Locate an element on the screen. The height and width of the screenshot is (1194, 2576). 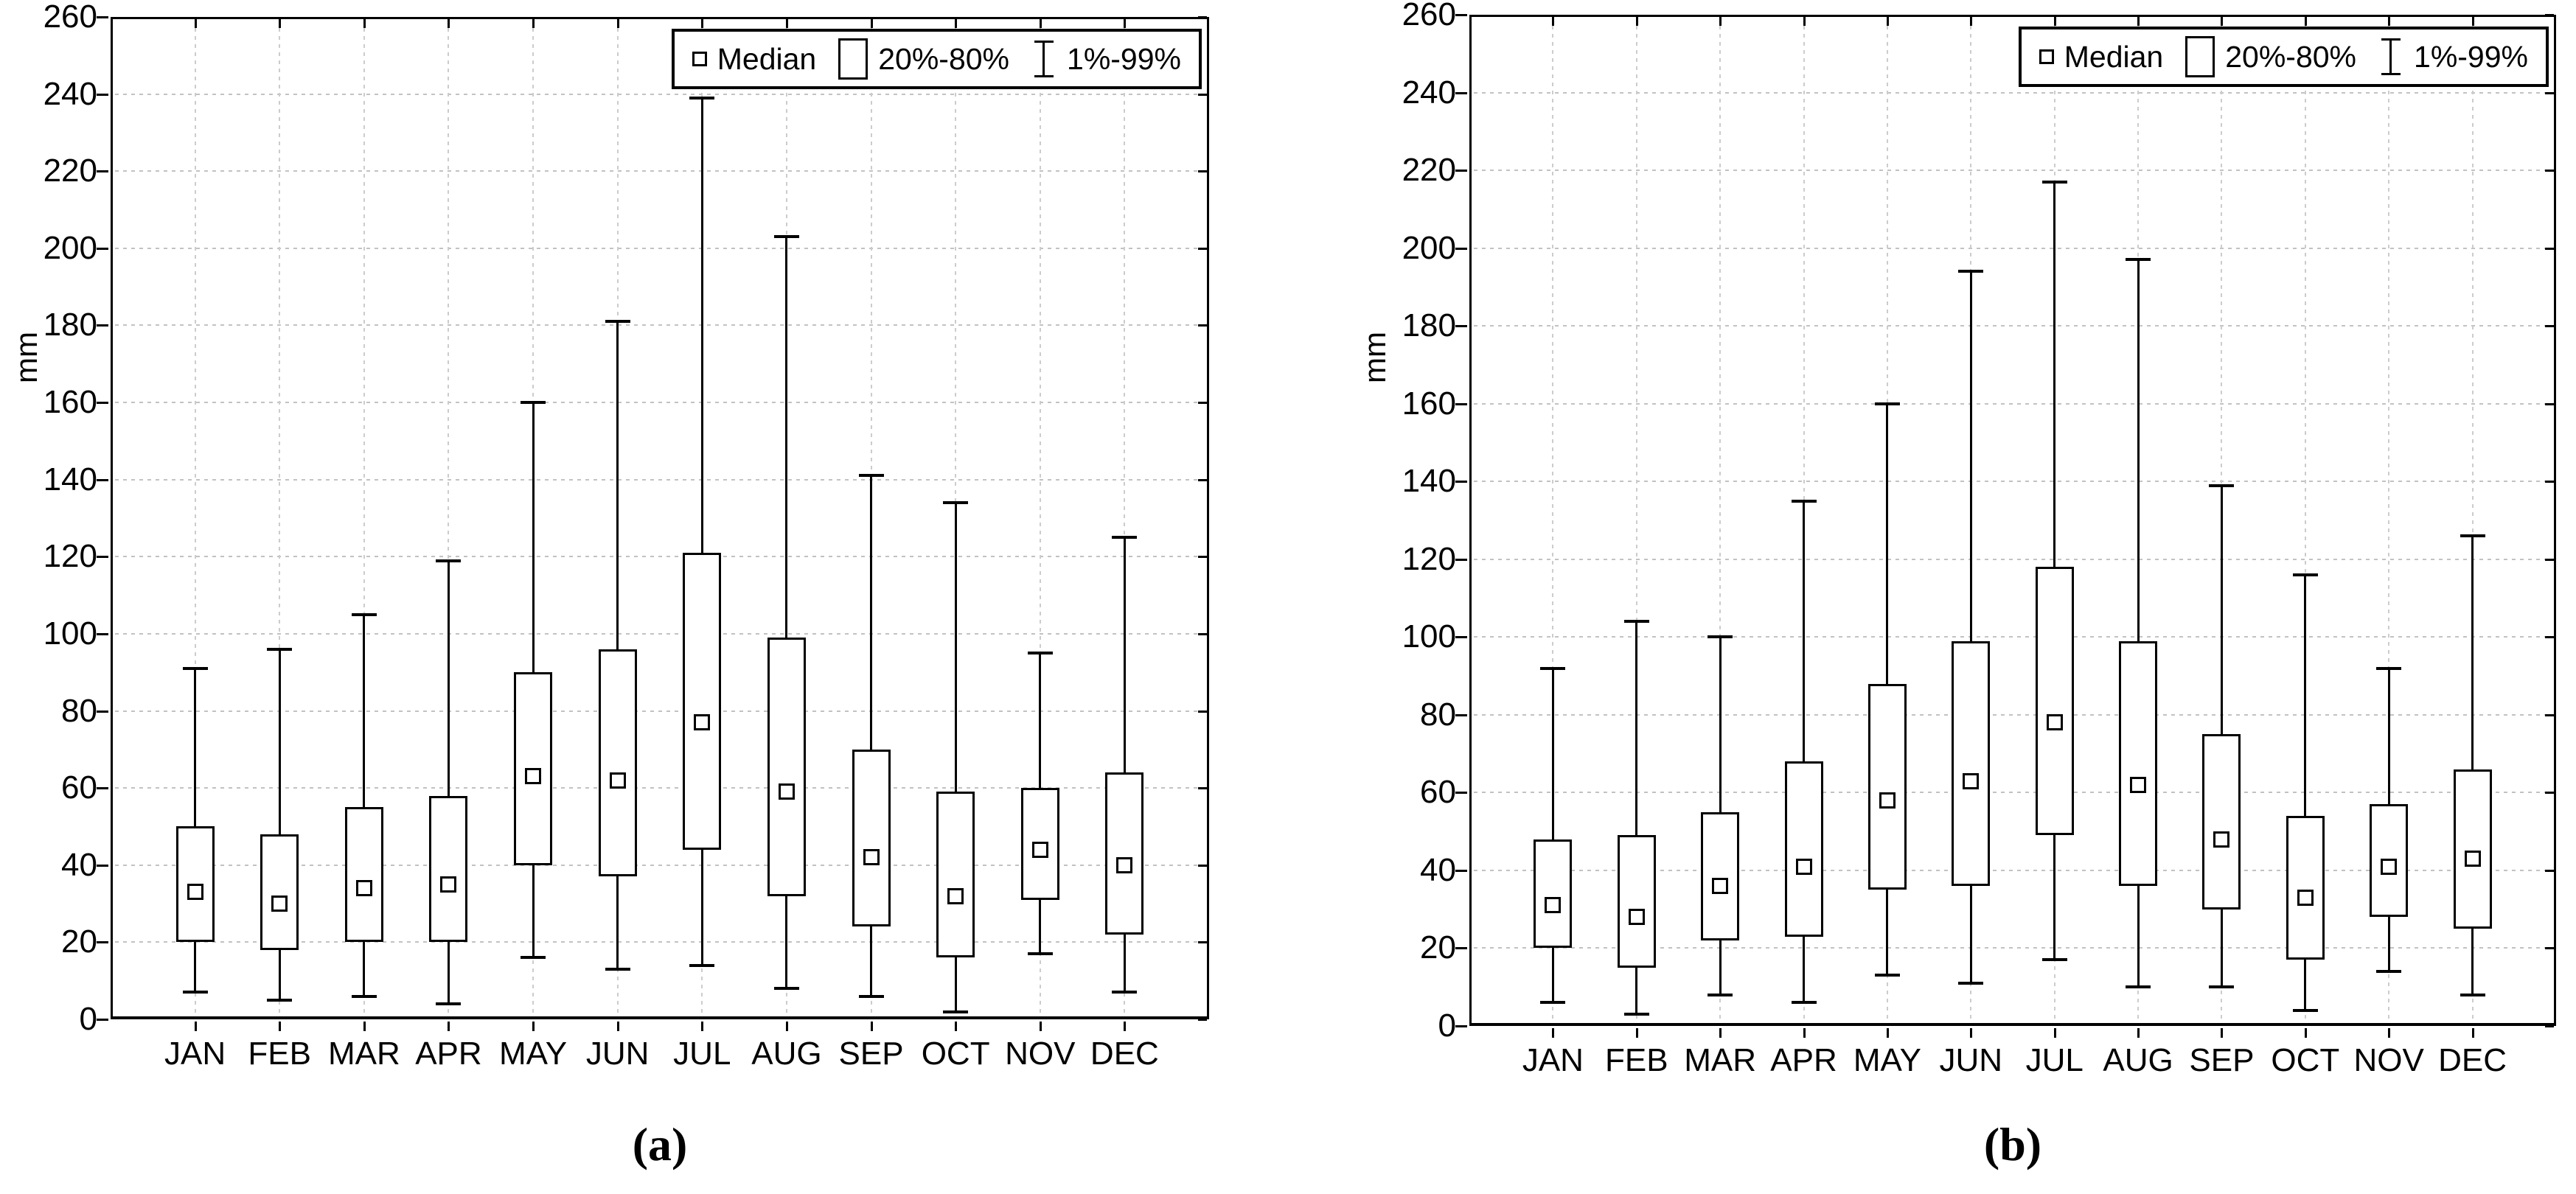
legend-item-median: Median is located at coordinates (754, 60).